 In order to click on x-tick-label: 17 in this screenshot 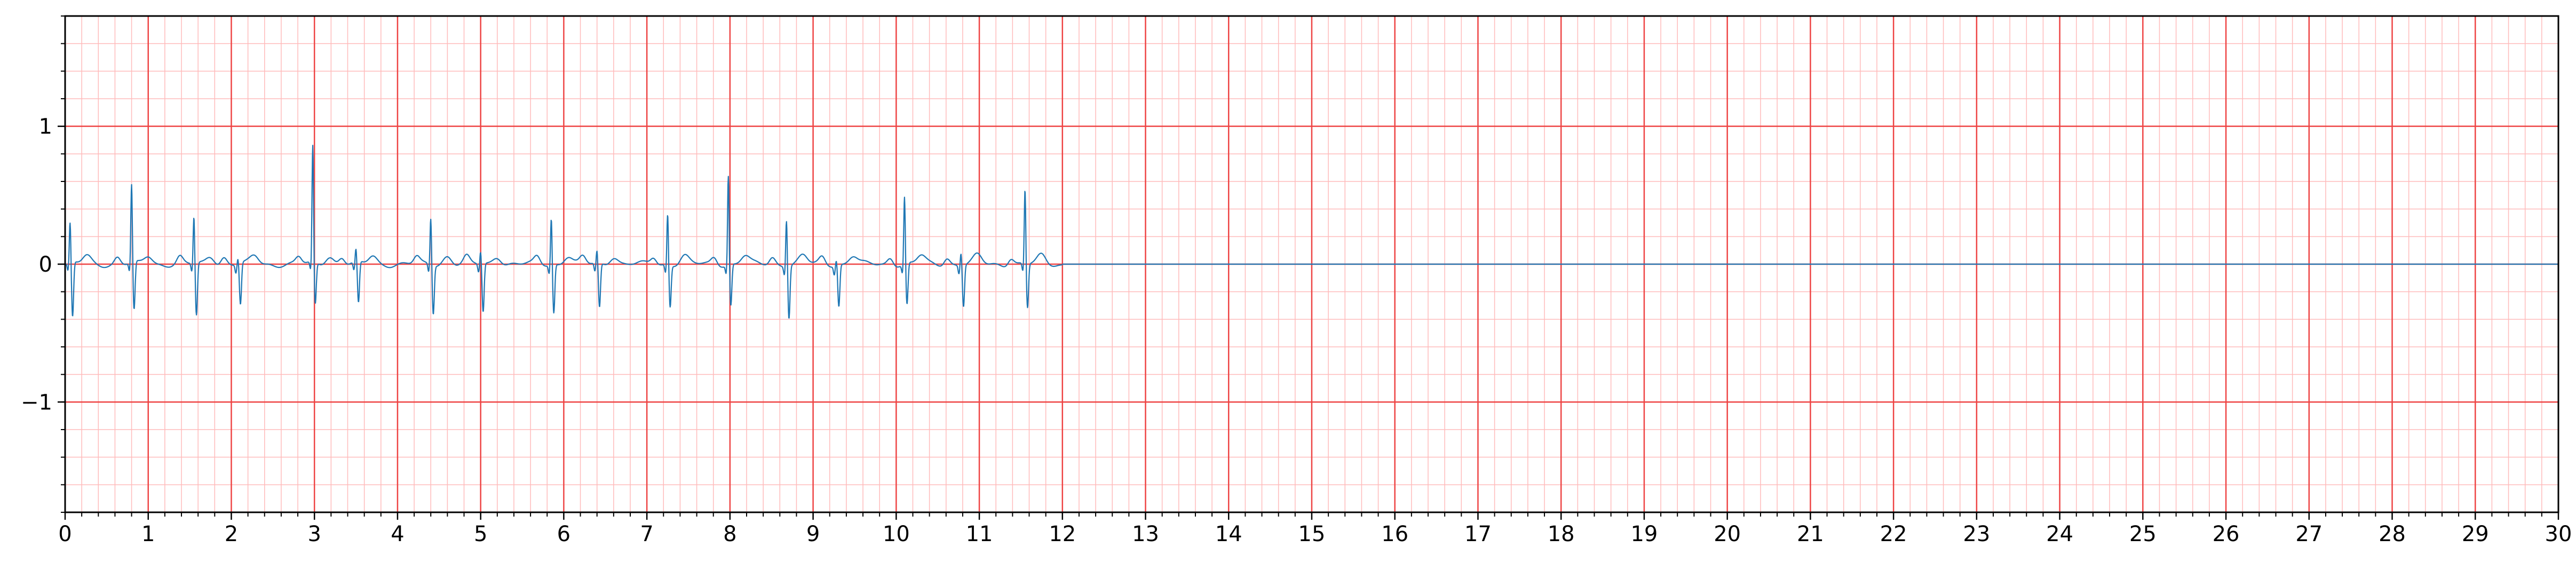, I will do `click(1478, 534)`.